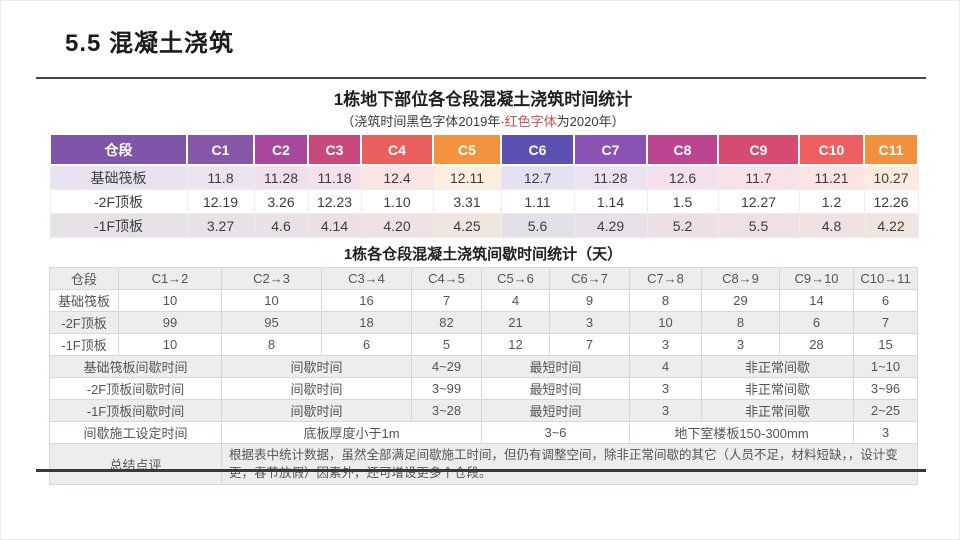 The width and height of the screenshot is (960, 540). I want to click on table2-merged-cell: 4~29, so click(446, 366).